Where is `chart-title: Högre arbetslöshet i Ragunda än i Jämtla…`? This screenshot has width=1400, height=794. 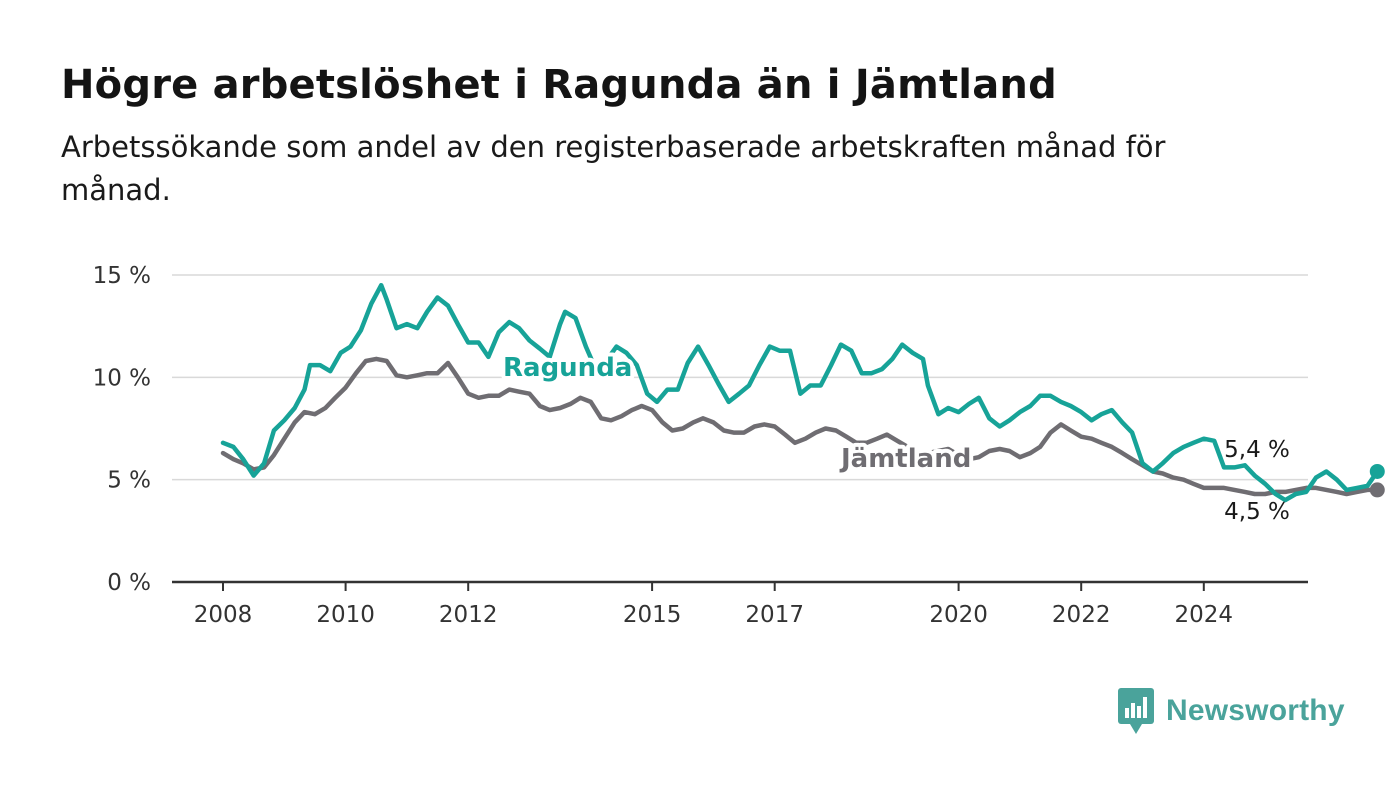 chart-title: Högre arbetslöshet i Ragunda än i Jämtla… is located at coordinates (559, 85).